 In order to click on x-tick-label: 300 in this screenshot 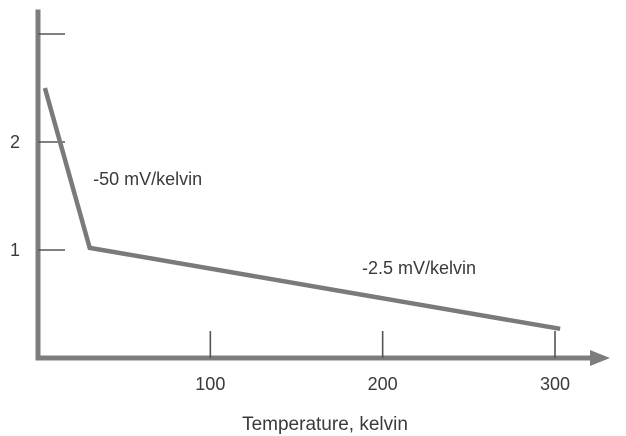, I will do `click(555, 384)`.